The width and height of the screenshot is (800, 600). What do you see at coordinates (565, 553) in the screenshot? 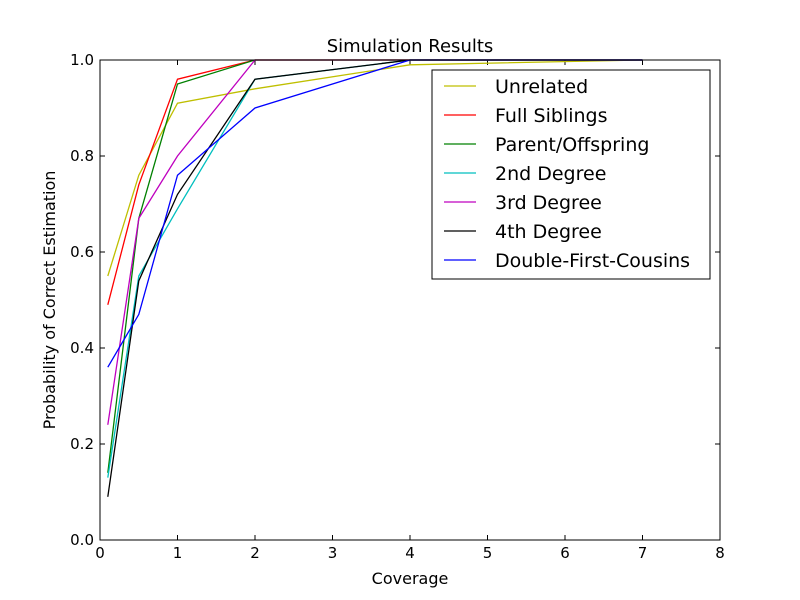
I see `x-tick-label: 6` at bounding box center [565, 553].